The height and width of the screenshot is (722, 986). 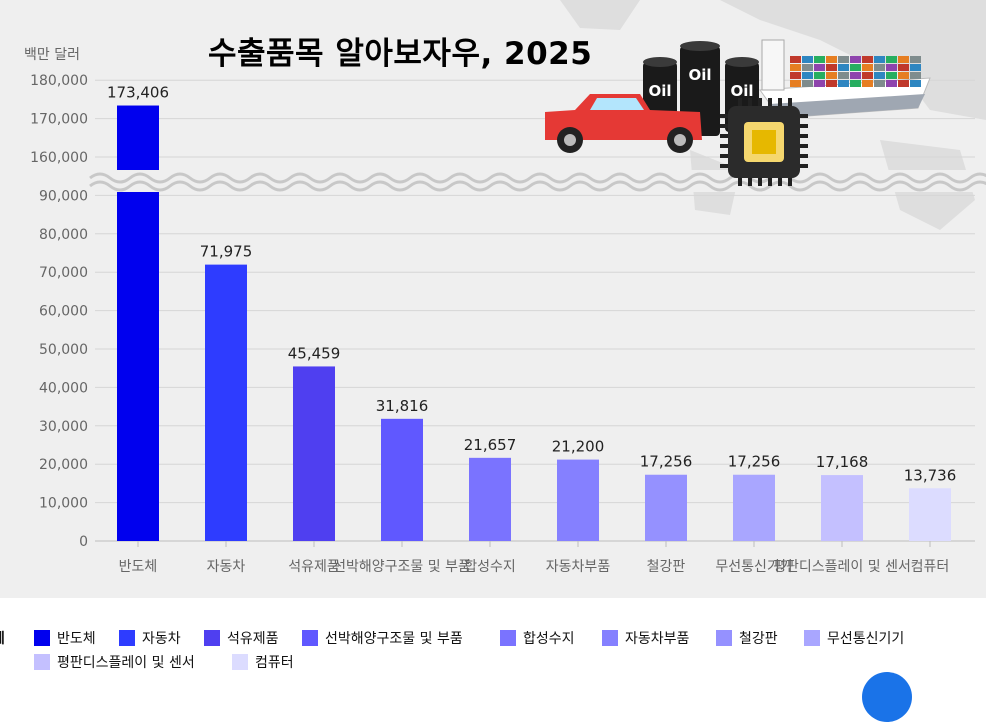 I want to click on legend-item: 합성수지, so click(x=537, y=638).